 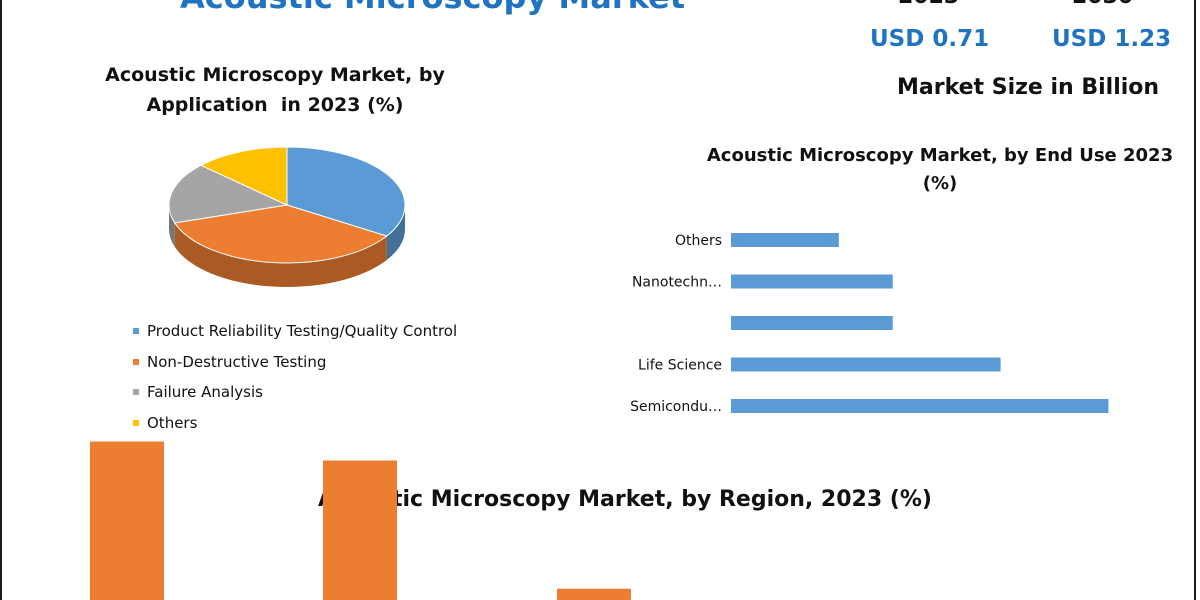 I want to click on legend-item: Others, so click(x=295, y=423).